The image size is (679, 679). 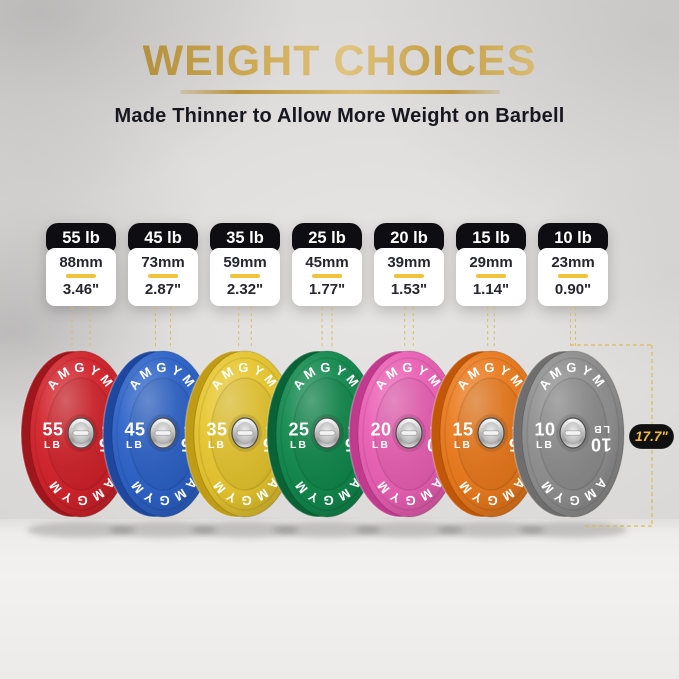 What do you see at coordinates (339, 61) in the screenshot?
I see `page-title: WEIGHT CHOICES` at bounding box center [339, 61].